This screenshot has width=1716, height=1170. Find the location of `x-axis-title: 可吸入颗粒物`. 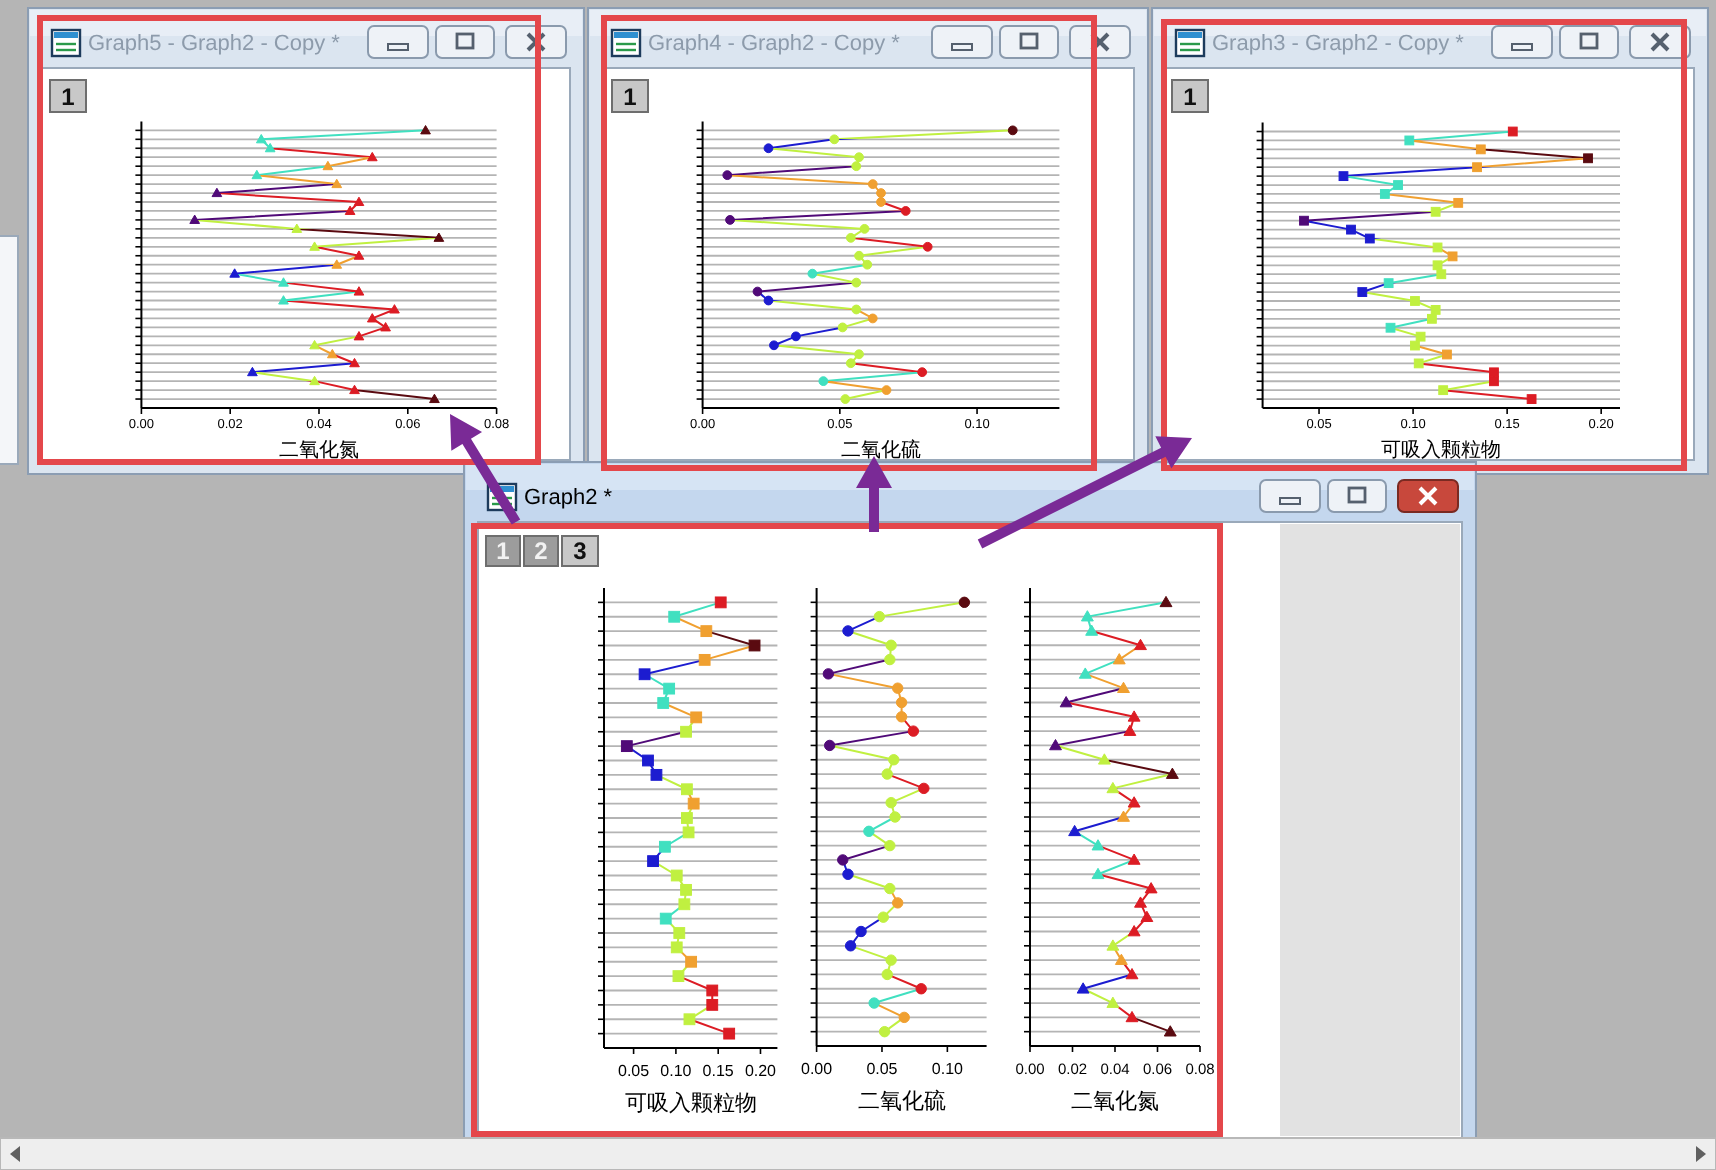

x-axis-title: 可吸入颗粒物 is located at coordinates (690, 1103).